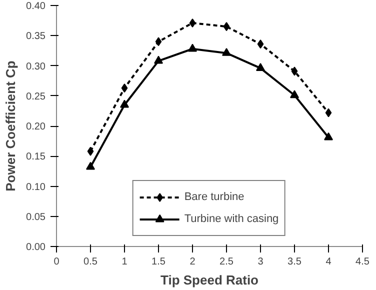  I want to click on y-tick-label: 0.15, so click(36, 157).